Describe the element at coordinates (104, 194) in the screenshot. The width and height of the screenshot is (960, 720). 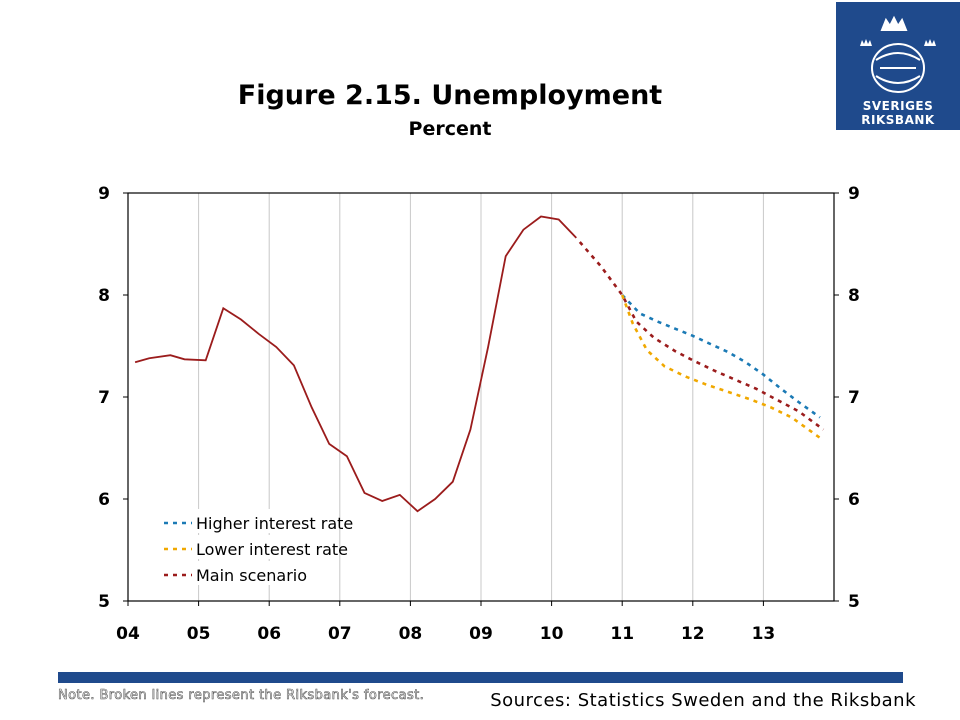
I see `y-tick-label-left-9: 9` at that location.